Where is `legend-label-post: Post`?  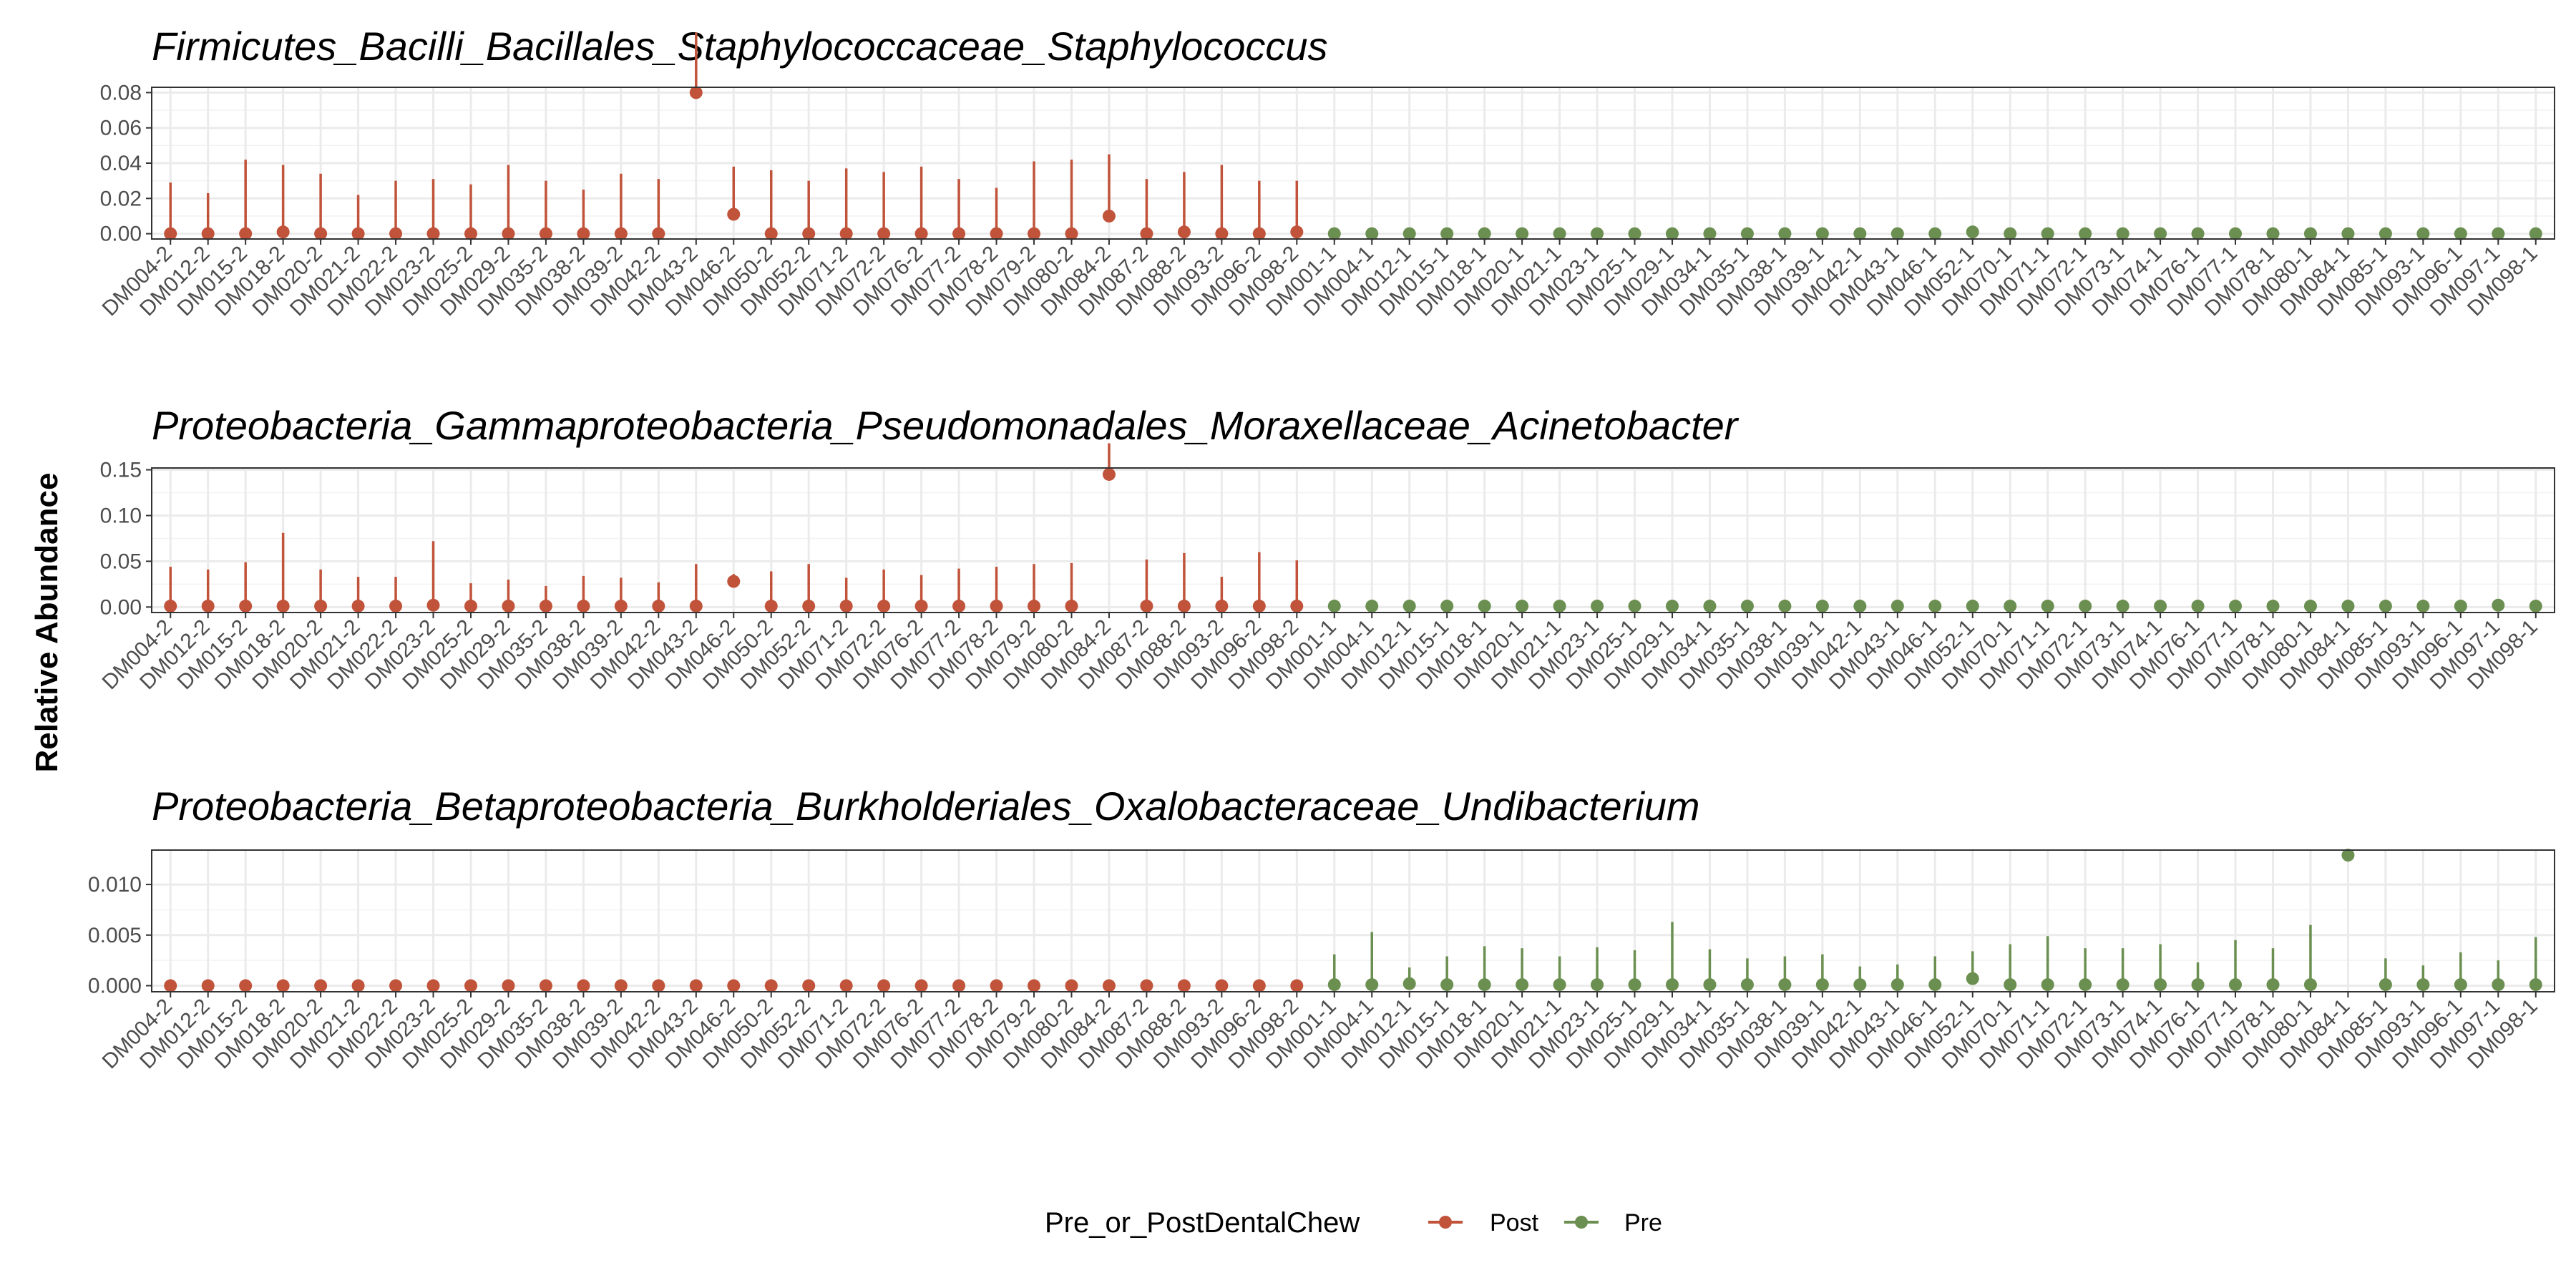 legend-label-post: Post is located at coordinates (1514, 1222).